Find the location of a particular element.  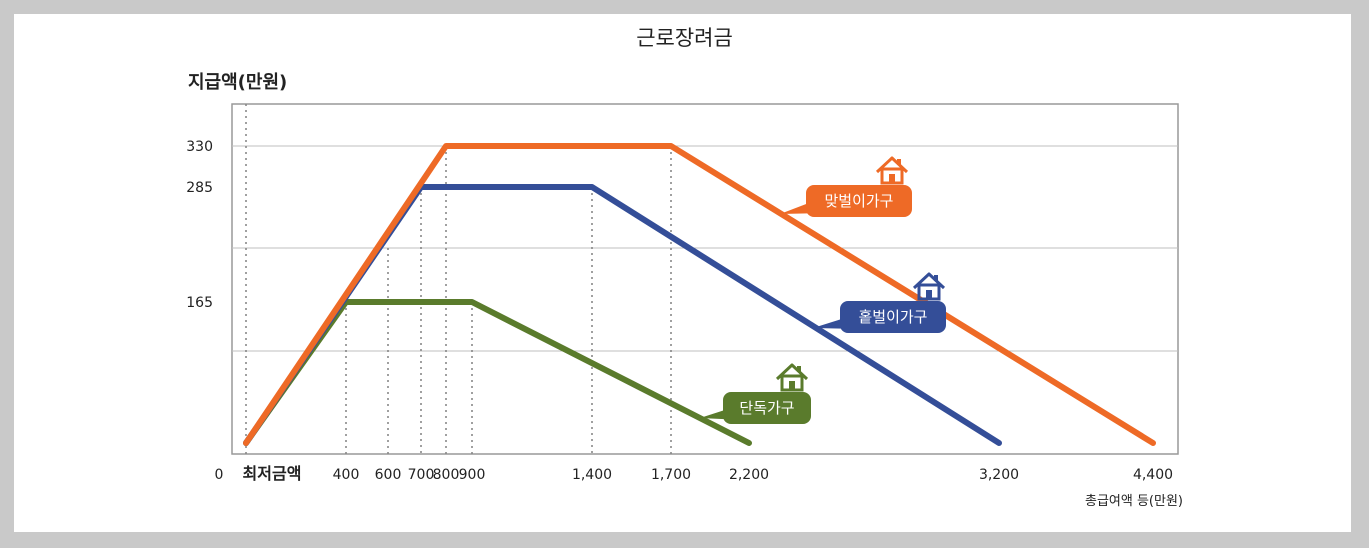

x-tick-label: 600 is located at coordinates (388, 475).